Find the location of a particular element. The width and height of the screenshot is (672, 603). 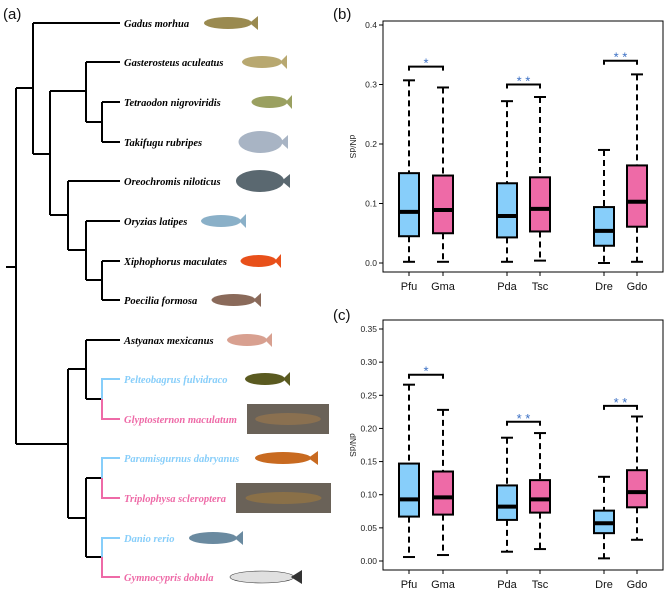

tree-leaf: Danio rerio is located at coordinates (183, 538).